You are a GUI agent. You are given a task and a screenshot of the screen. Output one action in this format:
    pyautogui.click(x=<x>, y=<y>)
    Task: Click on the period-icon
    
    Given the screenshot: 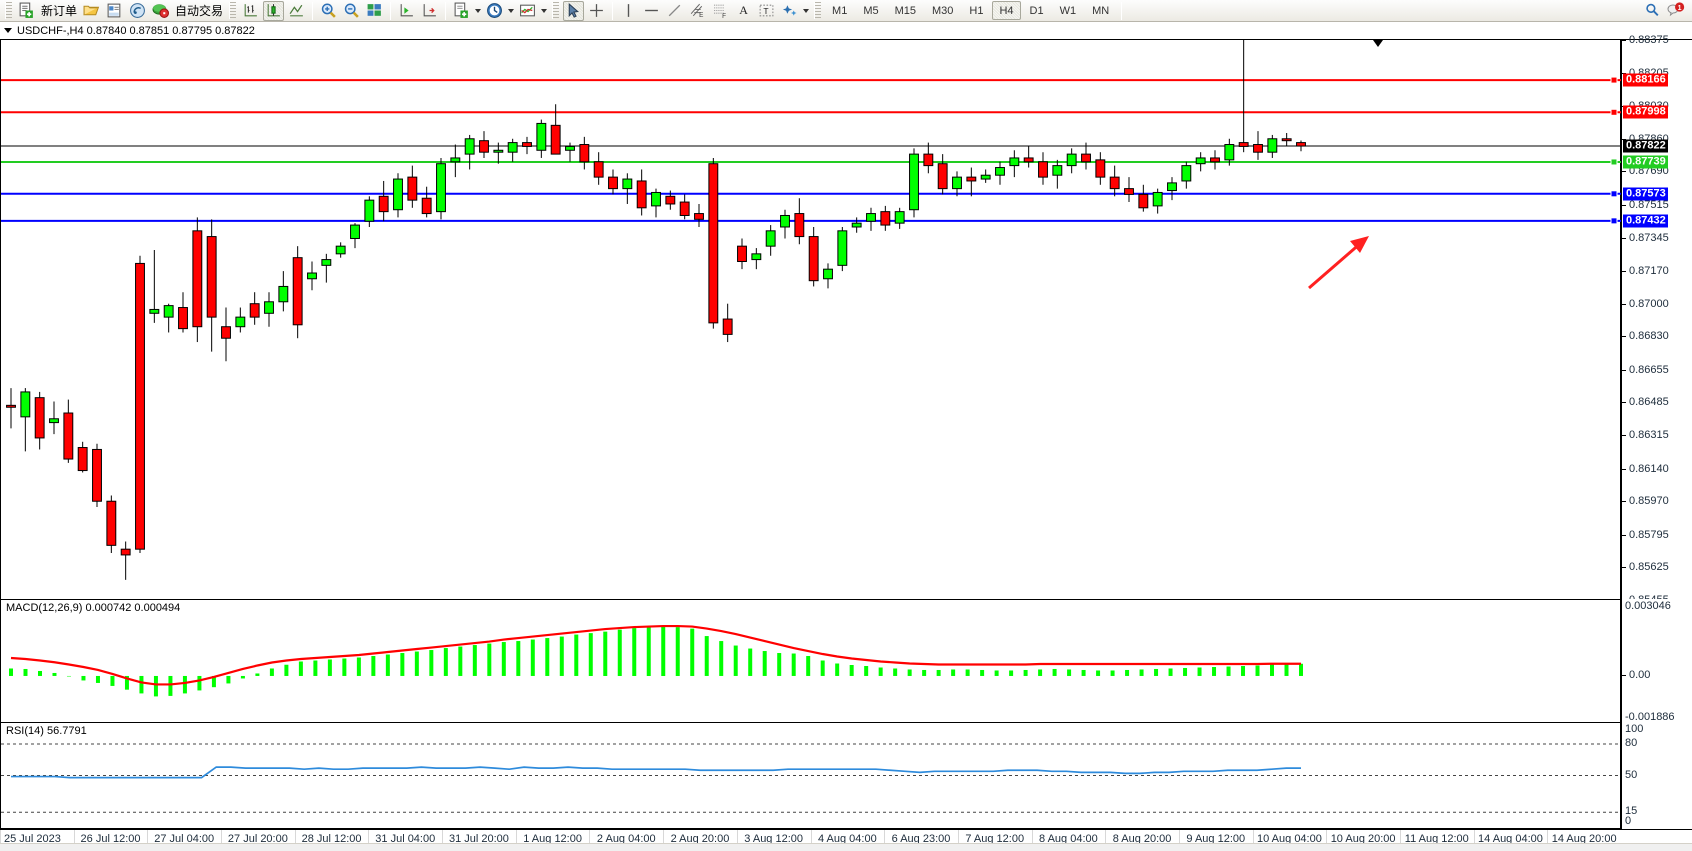 What is the action you would take?
    pyautogui.click(x=494, y=11)
    